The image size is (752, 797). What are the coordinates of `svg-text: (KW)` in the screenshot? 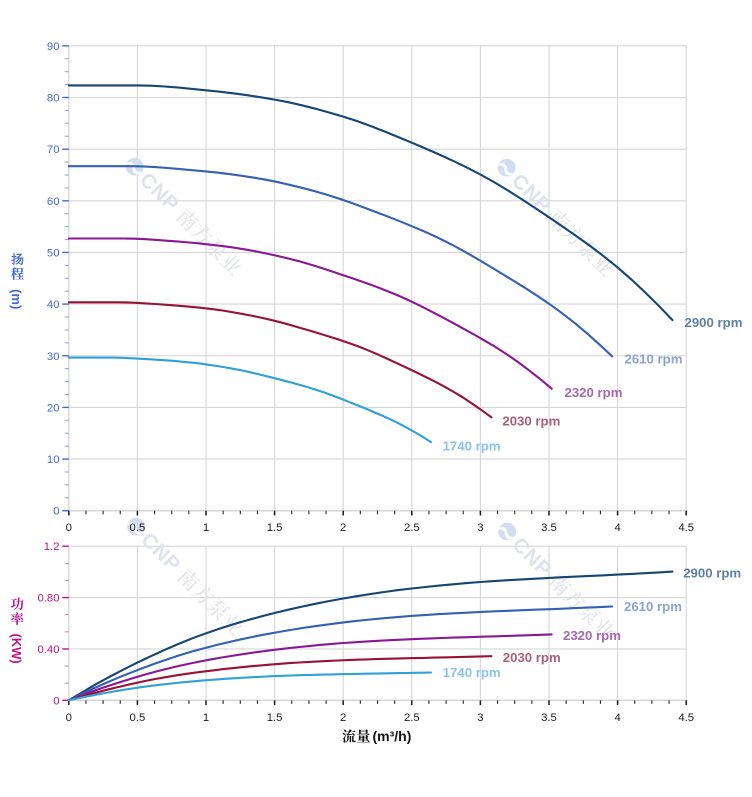 It's located at (16, 648).